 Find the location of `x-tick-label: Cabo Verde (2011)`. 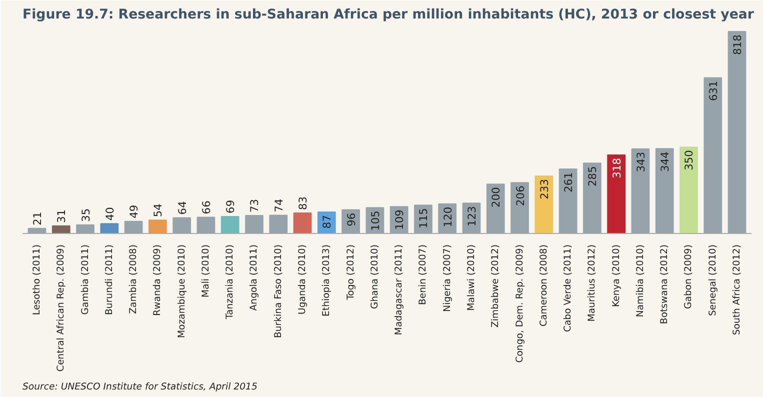

x-tick-label: Cabo Verde (2011) is located at coordinates (568, 288).